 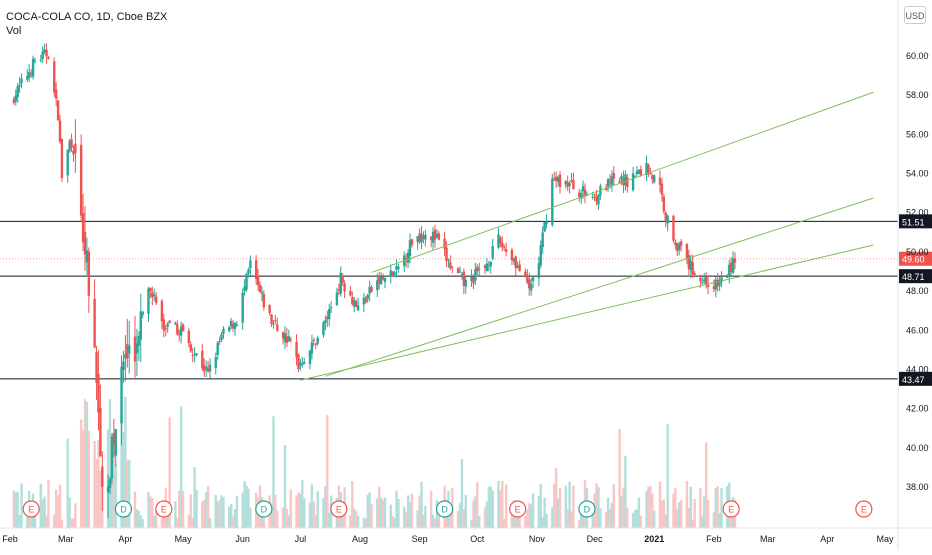 I want to click on price-tick-label: 40.00, so click(x=917, y=448).